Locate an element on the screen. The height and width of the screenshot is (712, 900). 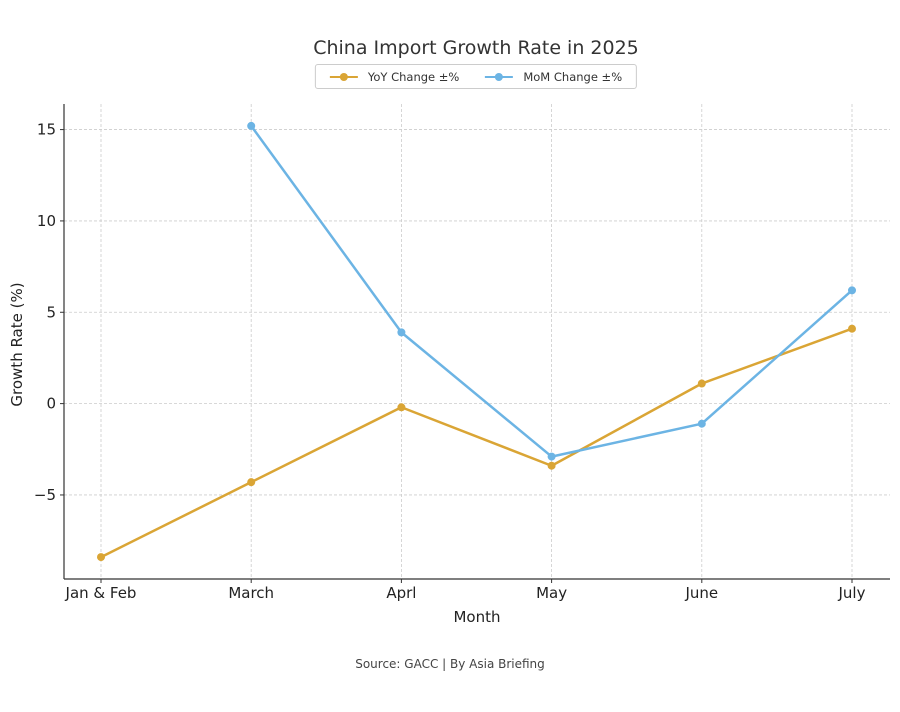
y-tick-label: 15 is located at coordinates (46, 130).